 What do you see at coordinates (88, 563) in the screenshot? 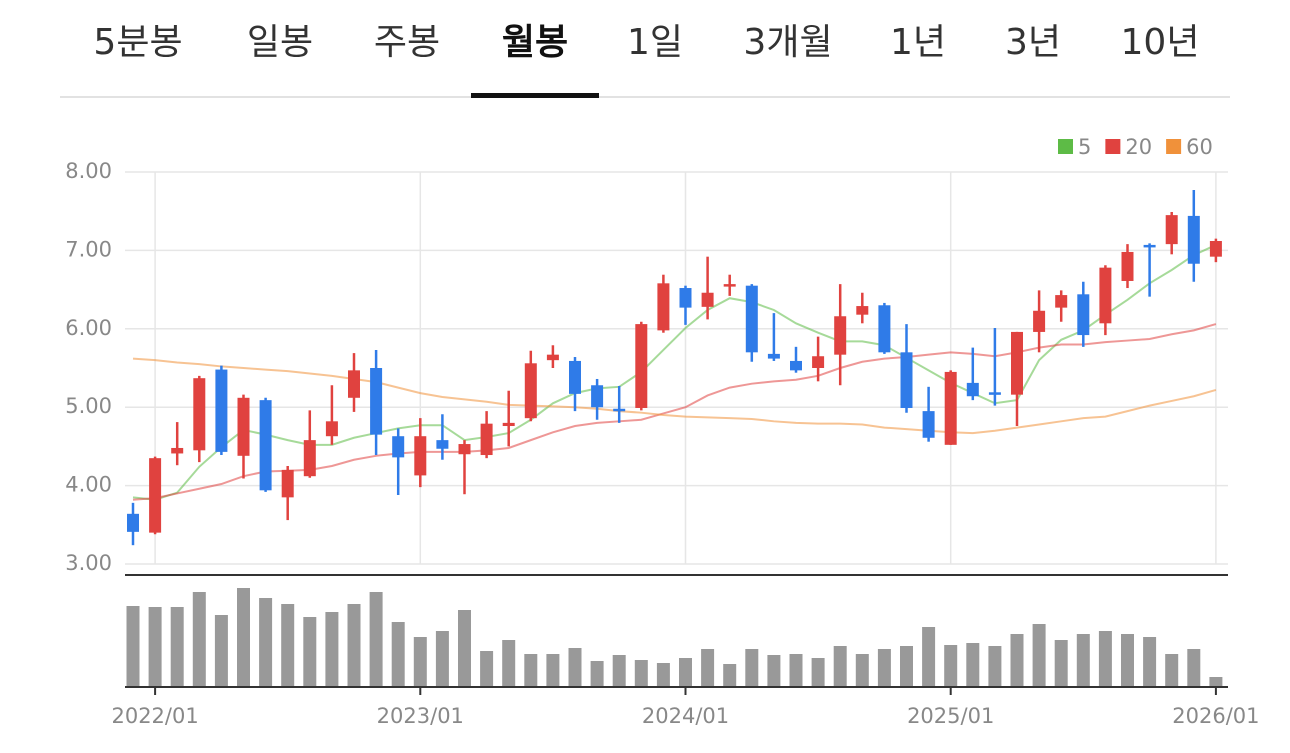
I see `y-tick-label: 3.00` at bounding box center [88, 563].